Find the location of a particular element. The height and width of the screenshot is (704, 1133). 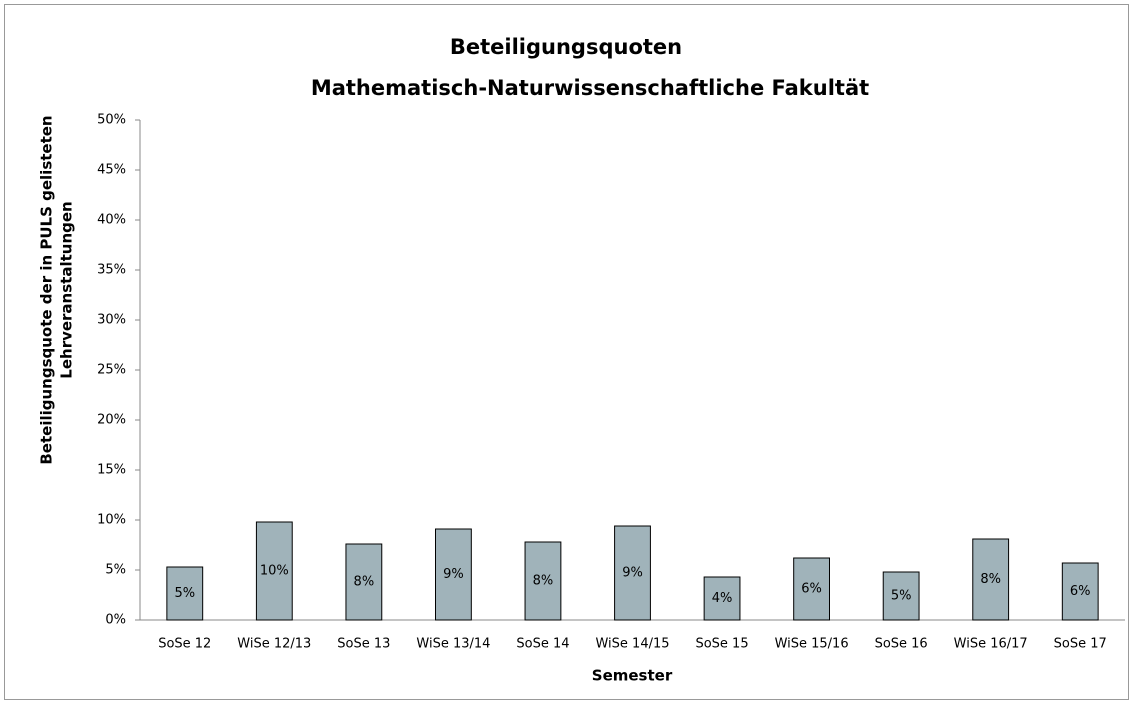

y-tick-label: 25% is located at coordinates (111, 370).